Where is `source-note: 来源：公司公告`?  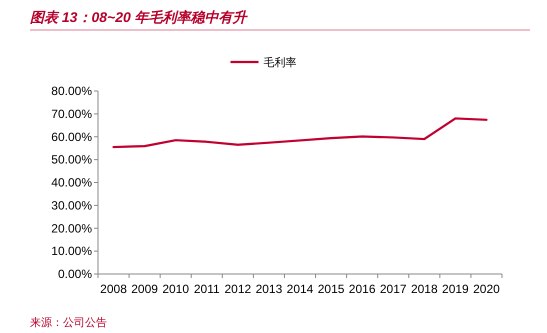 source-note: 来源：公司公告 is located at coordinates (68, 322).